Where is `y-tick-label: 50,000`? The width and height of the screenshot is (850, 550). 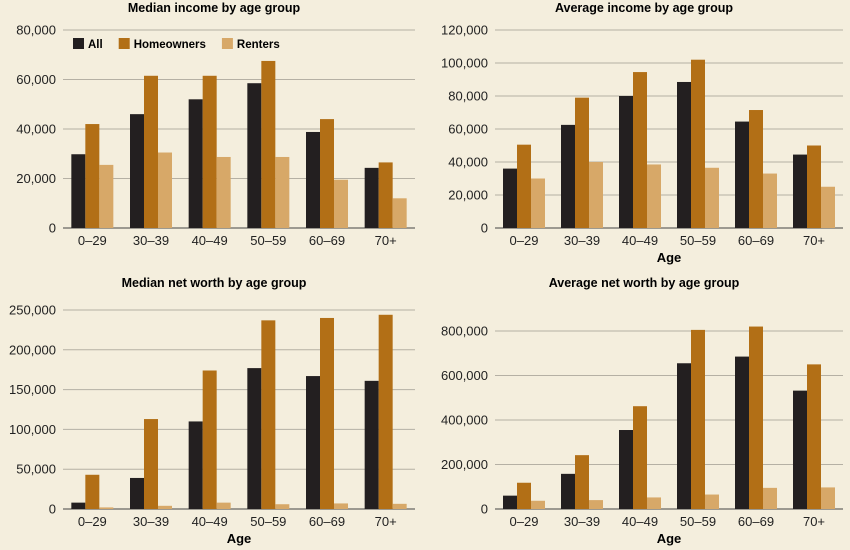 y-tick-label: 50,000 is located at coordinates (36, 469).